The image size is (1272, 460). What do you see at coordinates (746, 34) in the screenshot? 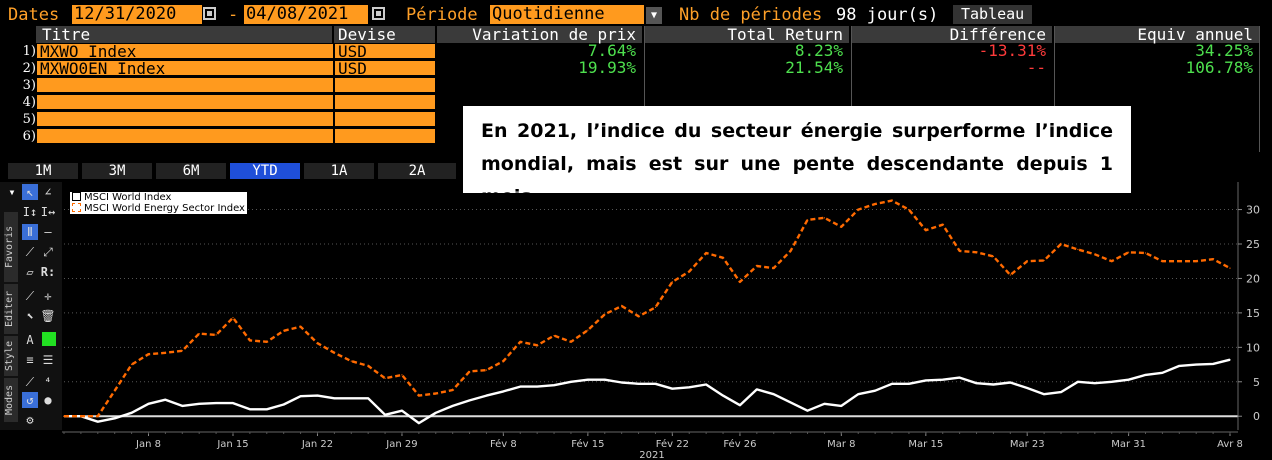
I see `header-total-return: Total Return` at bounding box center [746, 34].